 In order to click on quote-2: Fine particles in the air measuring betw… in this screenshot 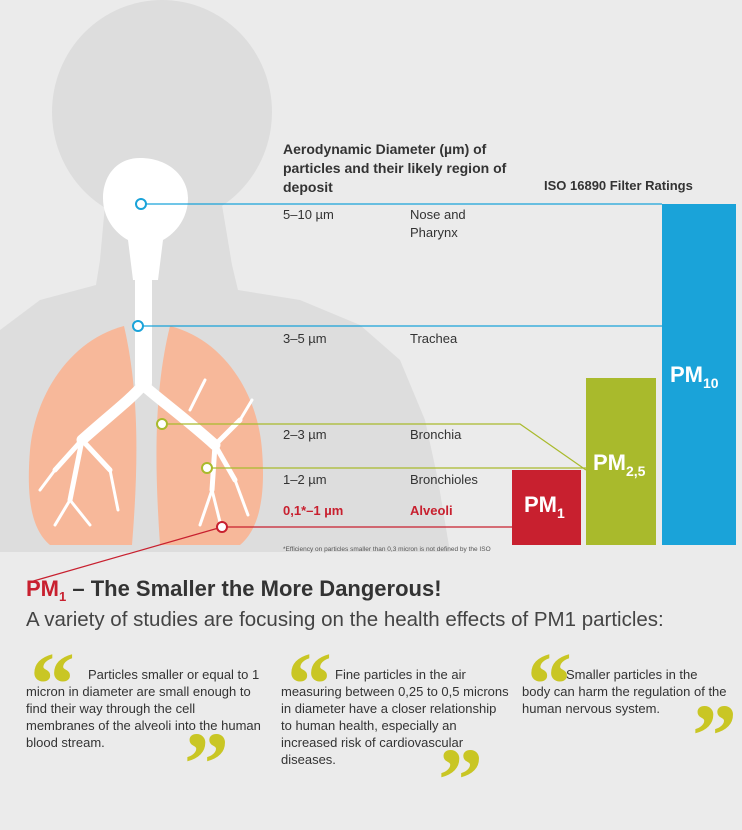, I will do `click(395, 717)`.